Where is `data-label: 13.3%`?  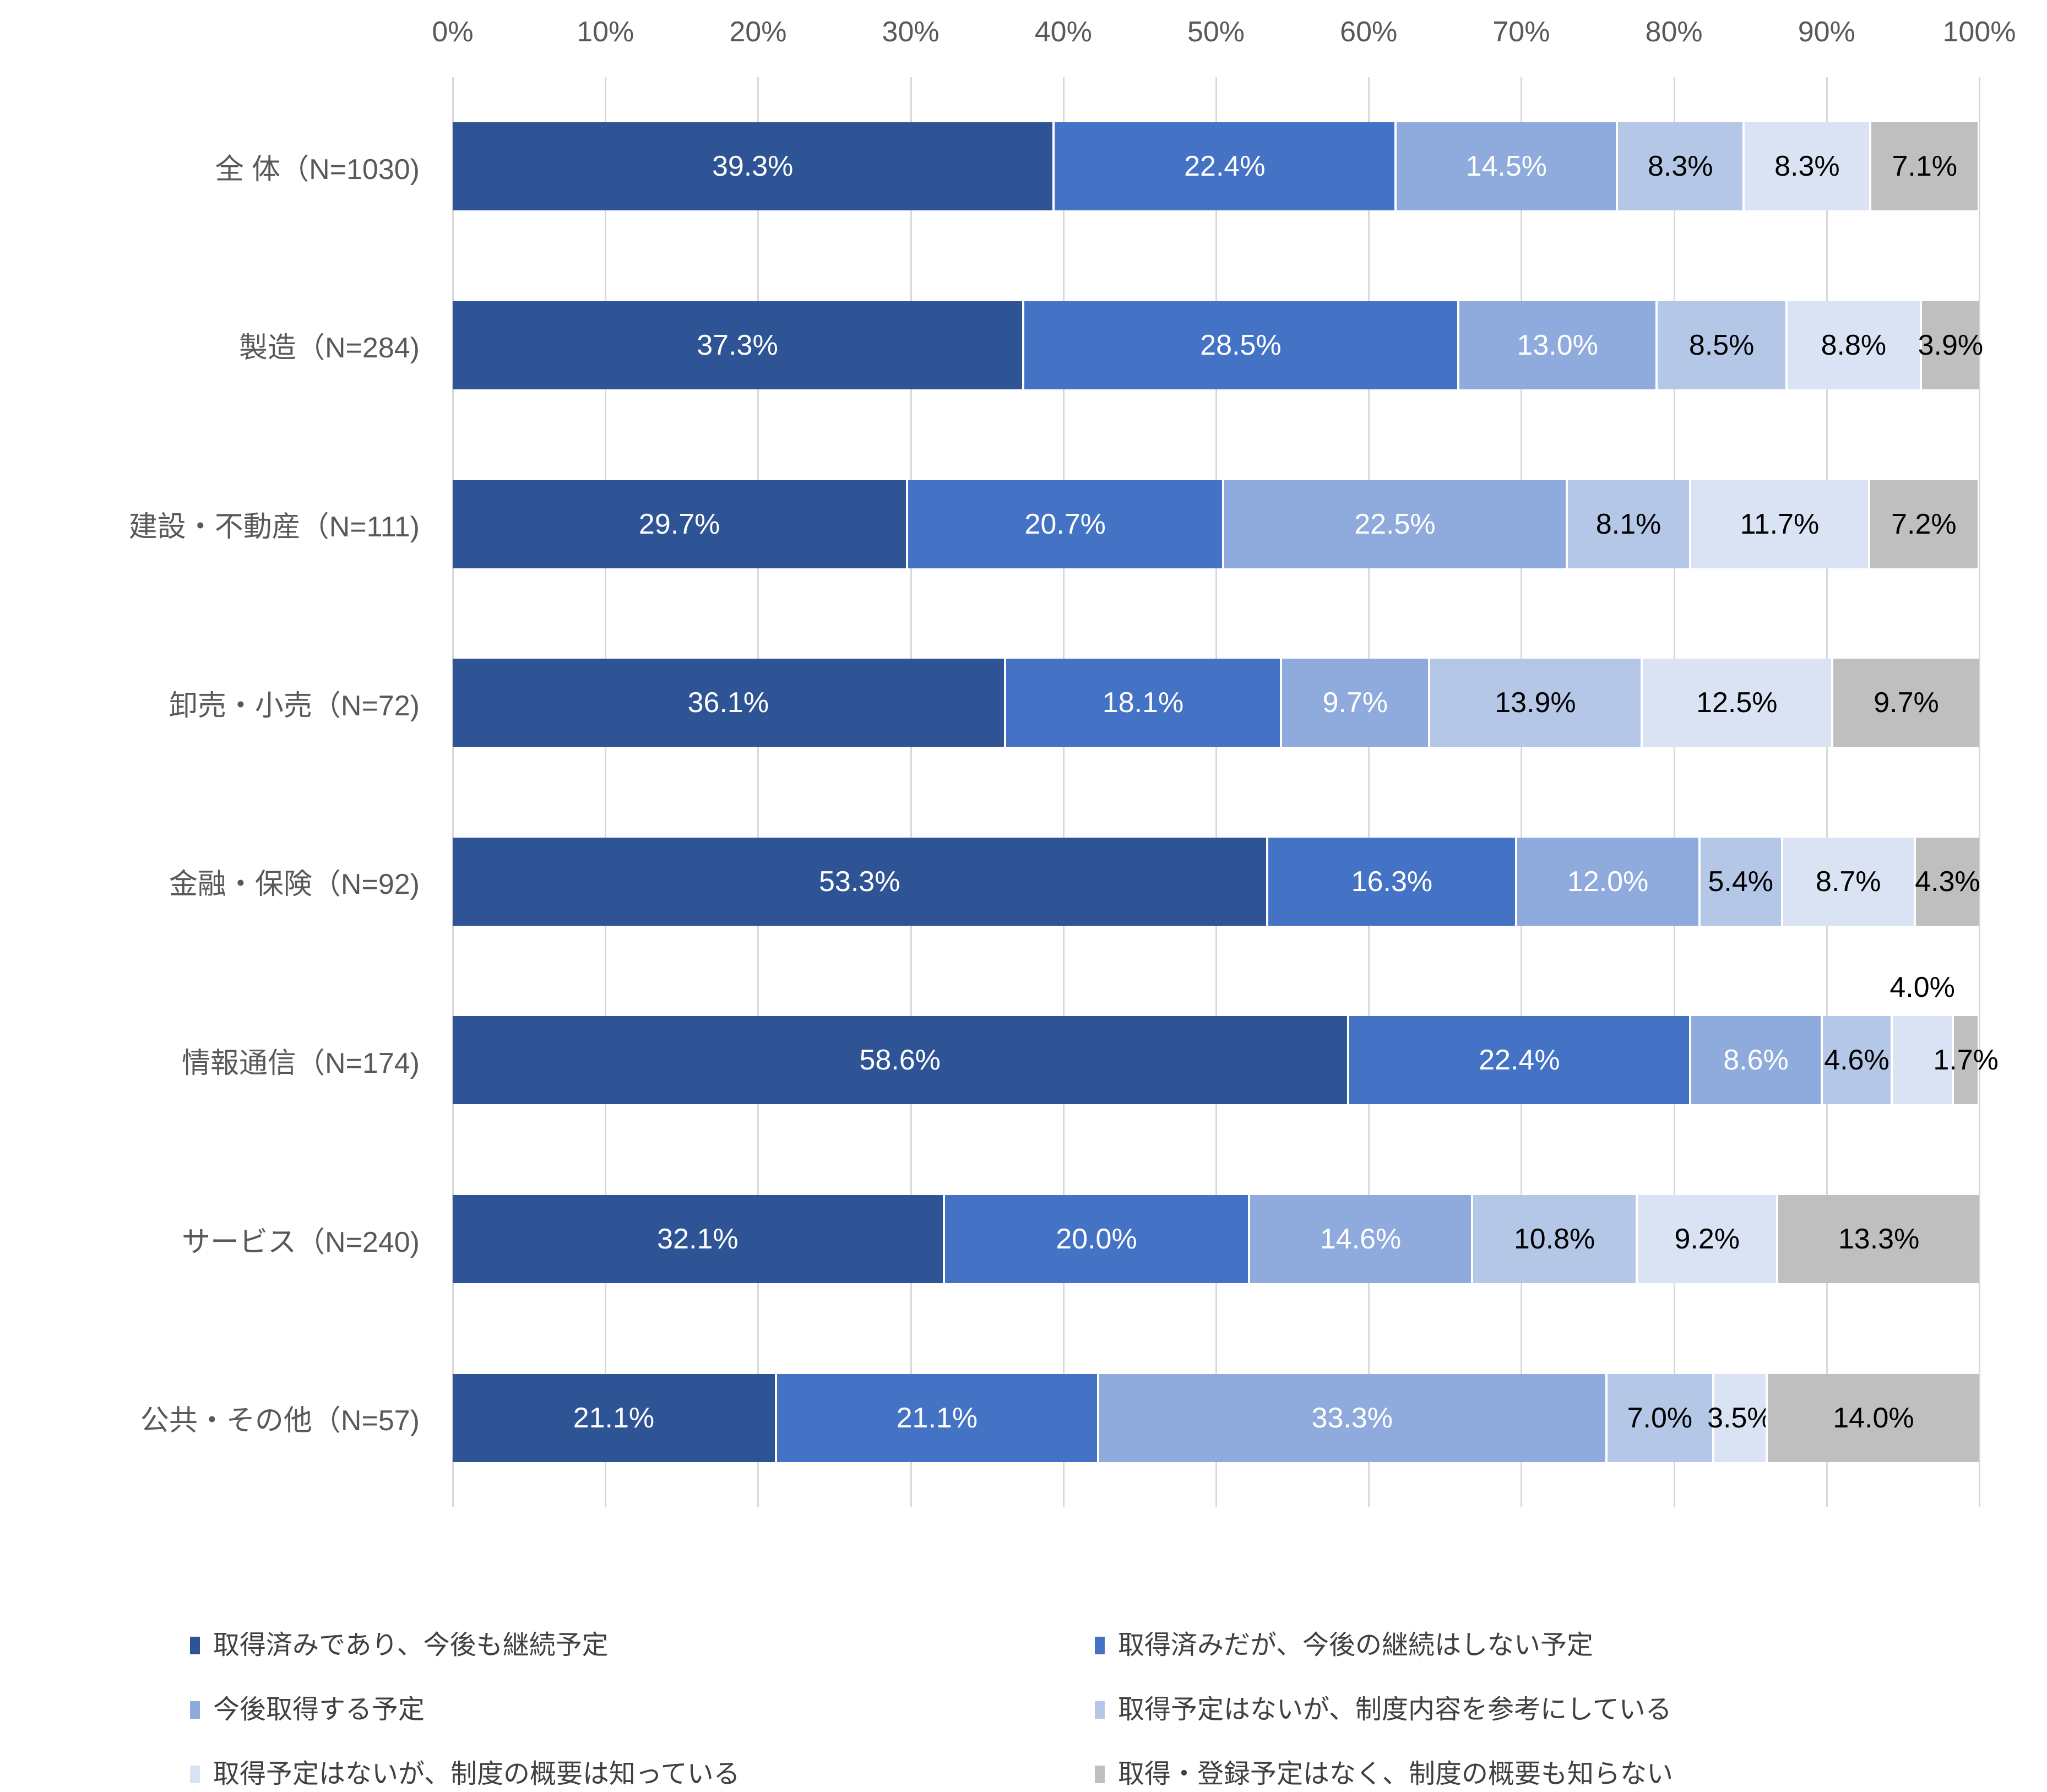 data-label: 13.3% is located at coordinates (1879, 1239).